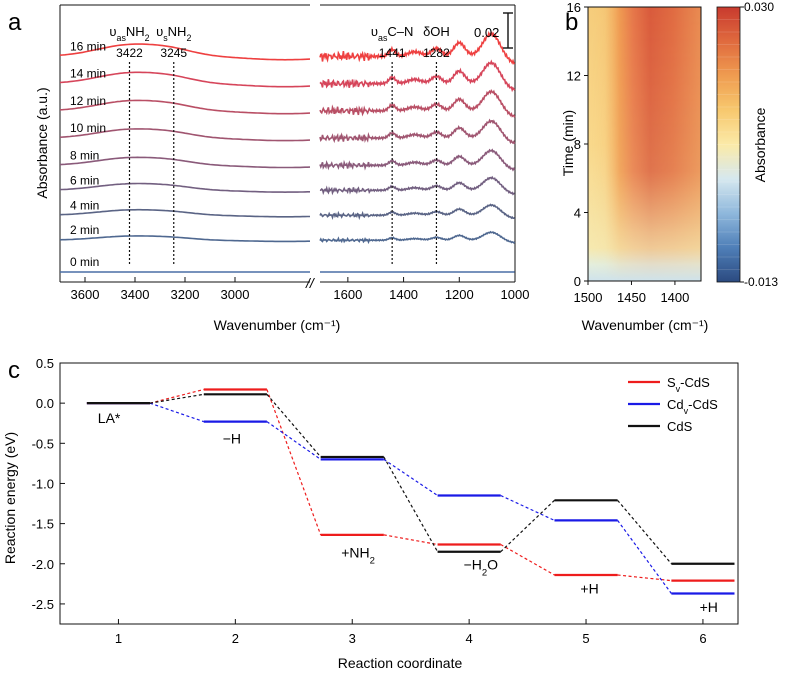 The image size is (795, 679). What do you see at coordinates (184, 188) in the screenshot?
I see `spectrum-left-6-min` at bounding box center [184, 188].